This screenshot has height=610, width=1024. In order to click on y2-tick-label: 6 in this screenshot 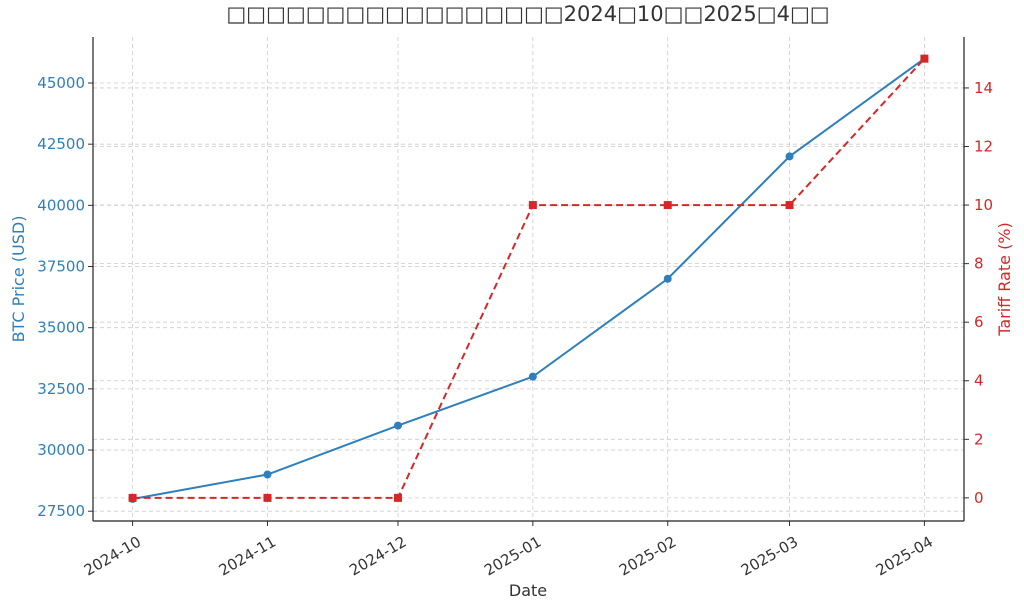, I will do `click(979, 322)`.